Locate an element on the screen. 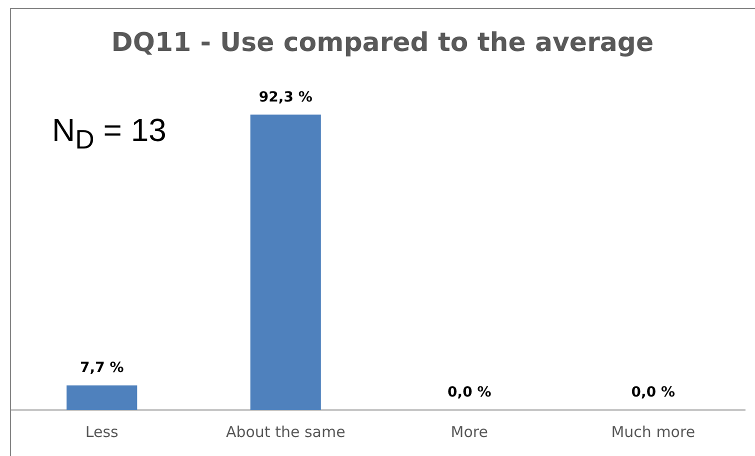  chart-title: DQ11 - Use compared to the average is located at coordinates (382, 43).